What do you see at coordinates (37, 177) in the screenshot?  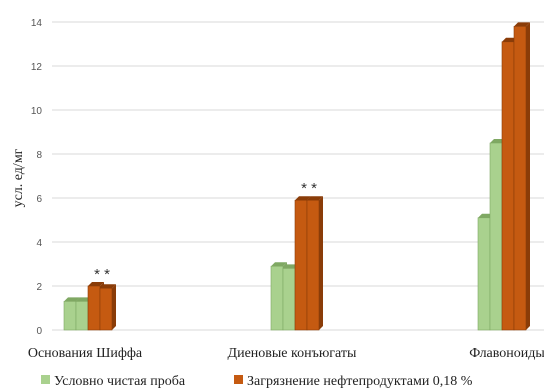 I see `y-axis-ticks: 0 2 4 6 8 10 12 14` at bounding box center [37, 177].